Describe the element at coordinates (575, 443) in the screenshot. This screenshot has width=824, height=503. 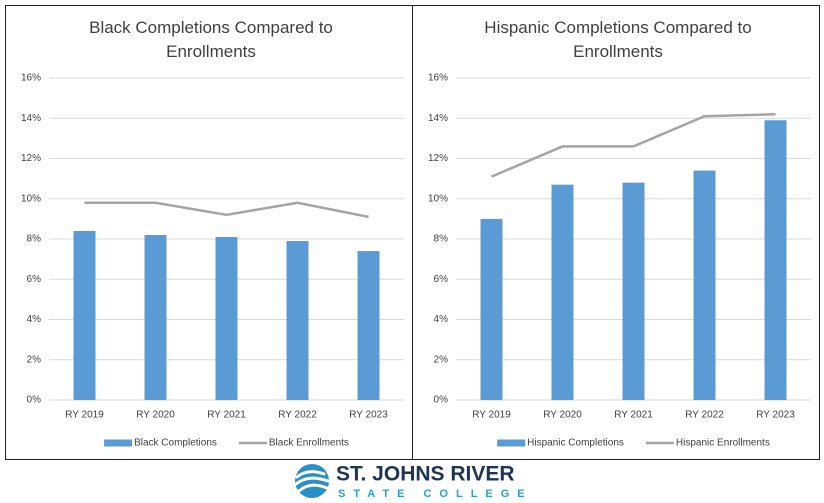
I see `legend-label: Hispanic Completions` at that location.